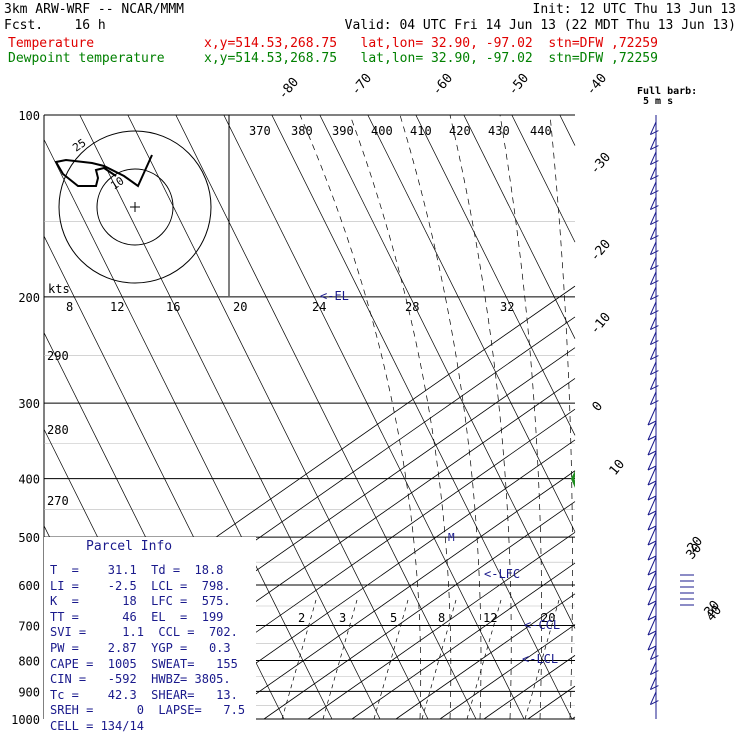 The height and width of the screenshot is (740, 740). What do you see at coordinates (140, 679) in the screenshot?
I see `parcel-info-row: CIN = -592 HWBZ= 3805.` at bounding box center [140, 679].